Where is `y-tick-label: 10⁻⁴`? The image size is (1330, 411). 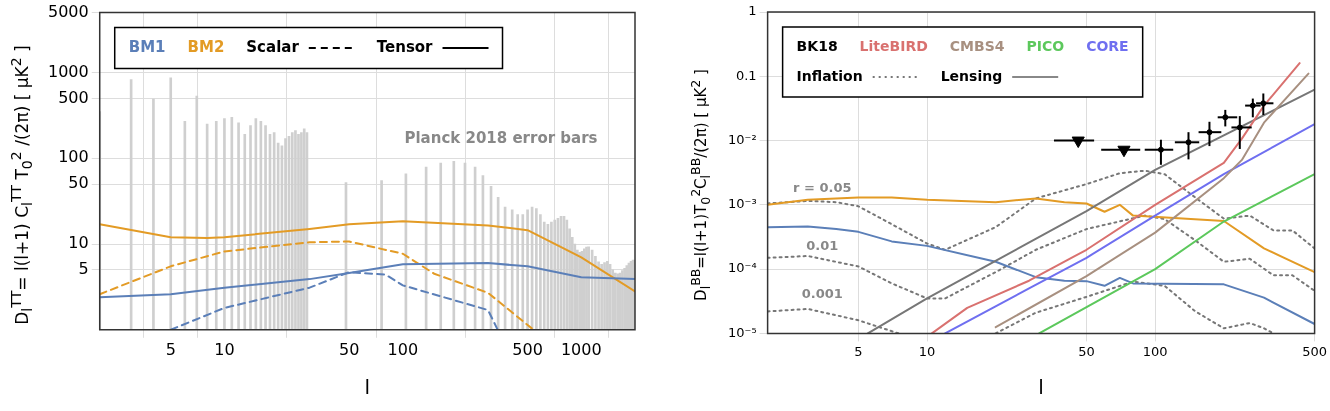
y-tick-label: 10⁻⁴ is located at coordinates (742, 268).